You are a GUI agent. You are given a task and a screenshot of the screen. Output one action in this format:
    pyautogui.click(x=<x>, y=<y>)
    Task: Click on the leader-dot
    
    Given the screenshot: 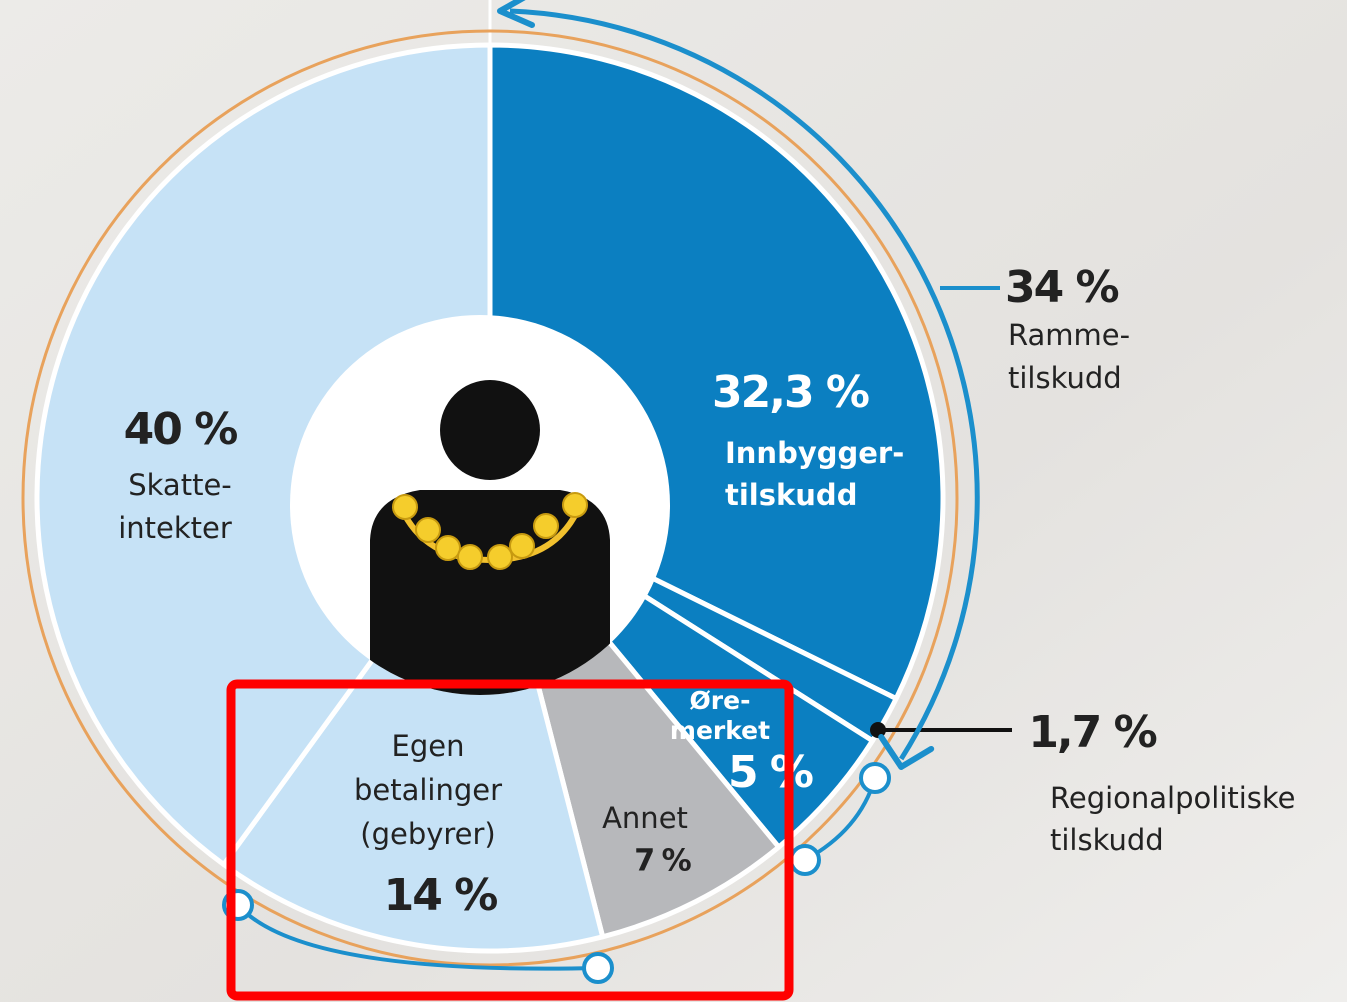 What is the action you would take?
    pyautogui.click(x=878, y=730)
    